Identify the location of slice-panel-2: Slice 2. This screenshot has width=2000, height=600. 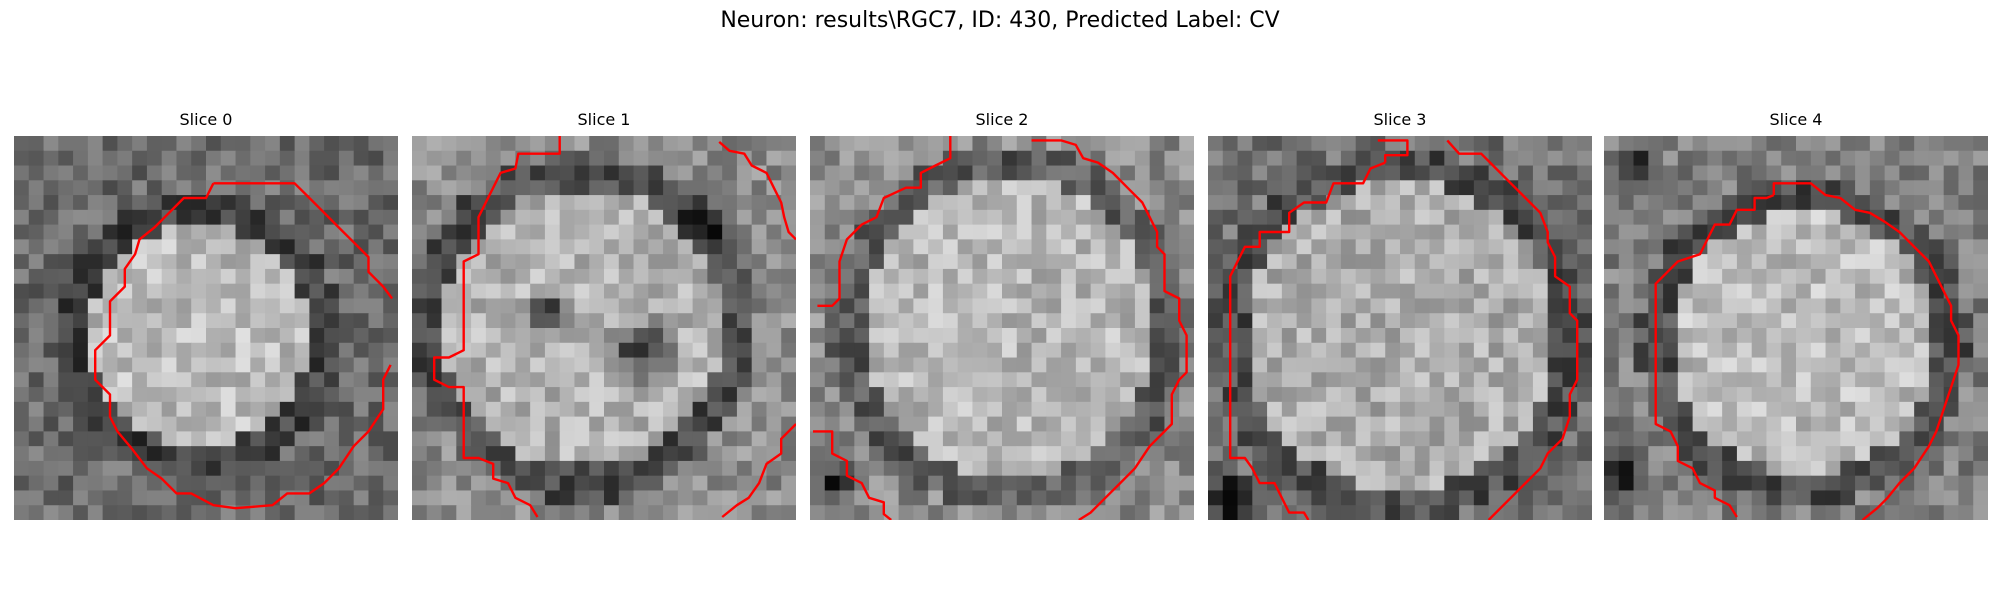
(1002, 314).